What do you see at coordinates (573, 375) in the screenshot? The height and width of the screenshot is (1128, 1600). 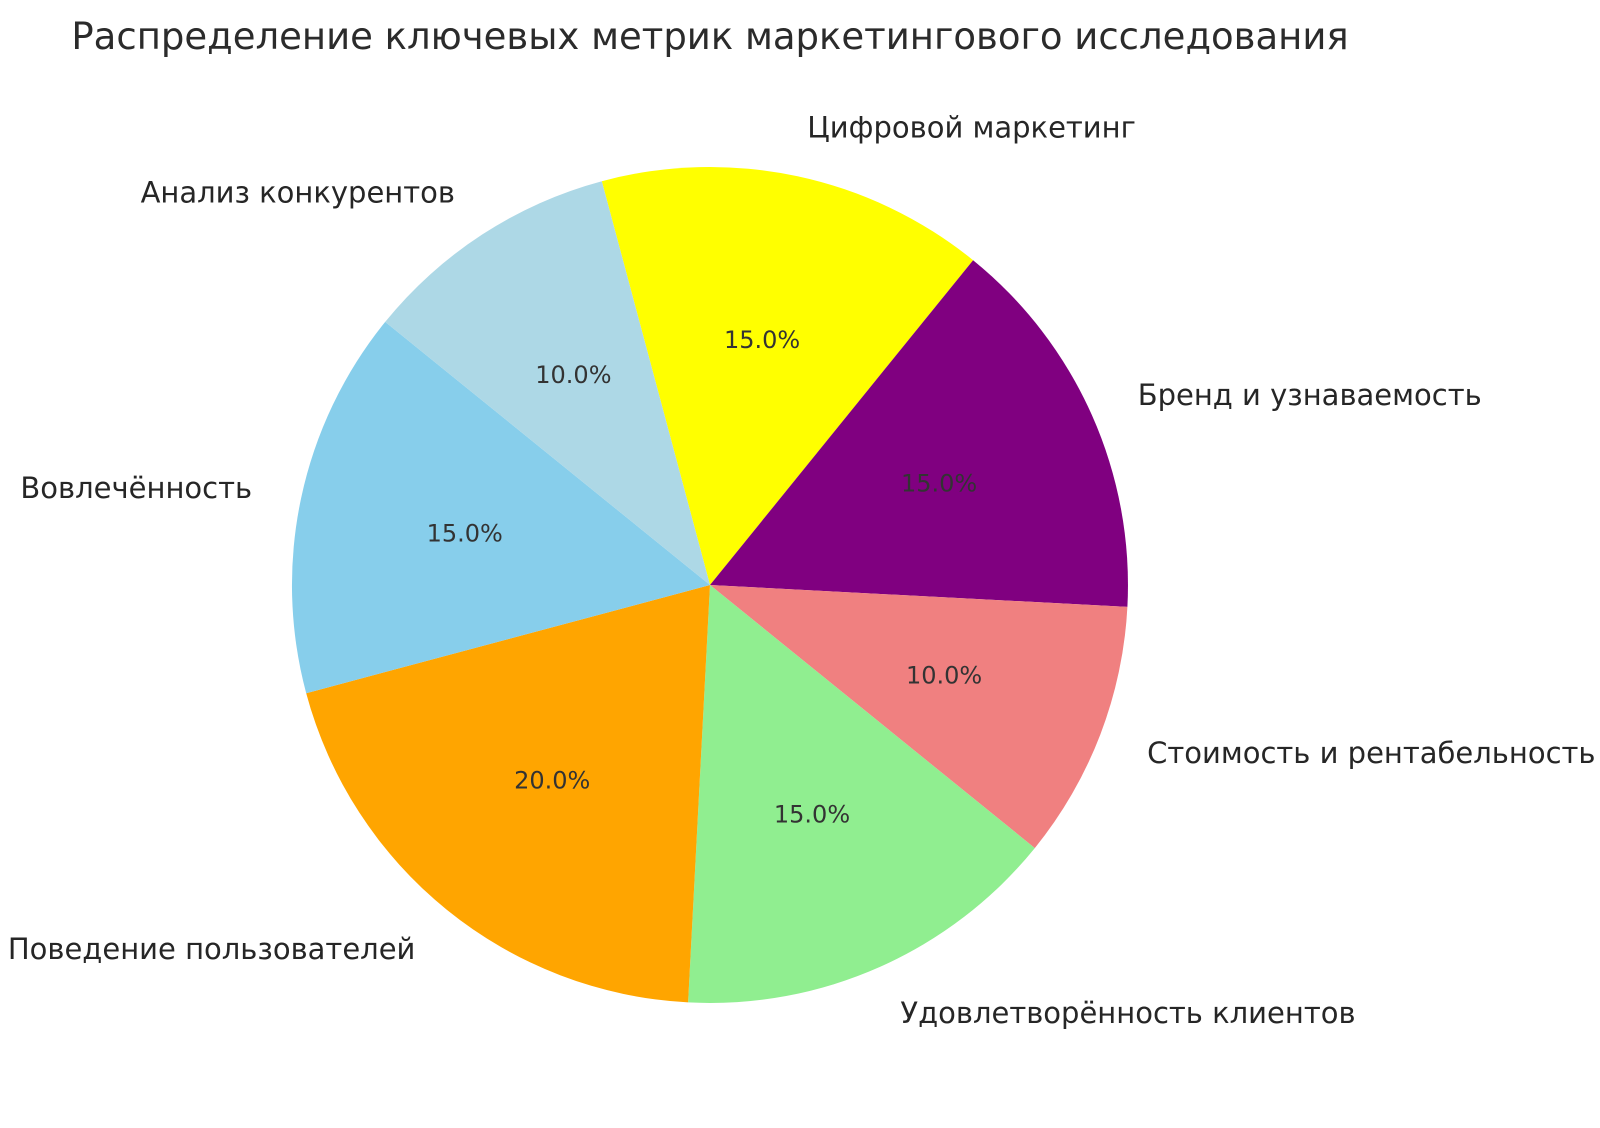 I see `pie-pct-label-7: 10.0%` at bounding box center [573, 375].